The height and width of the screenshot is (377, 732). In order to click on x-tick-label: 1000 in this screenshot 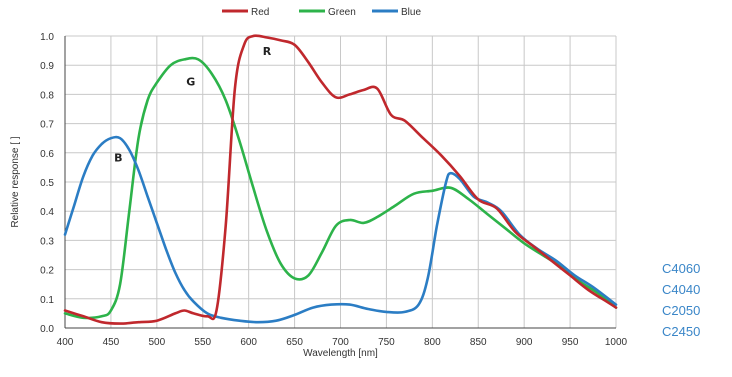, I will do `click(616, 342)`.